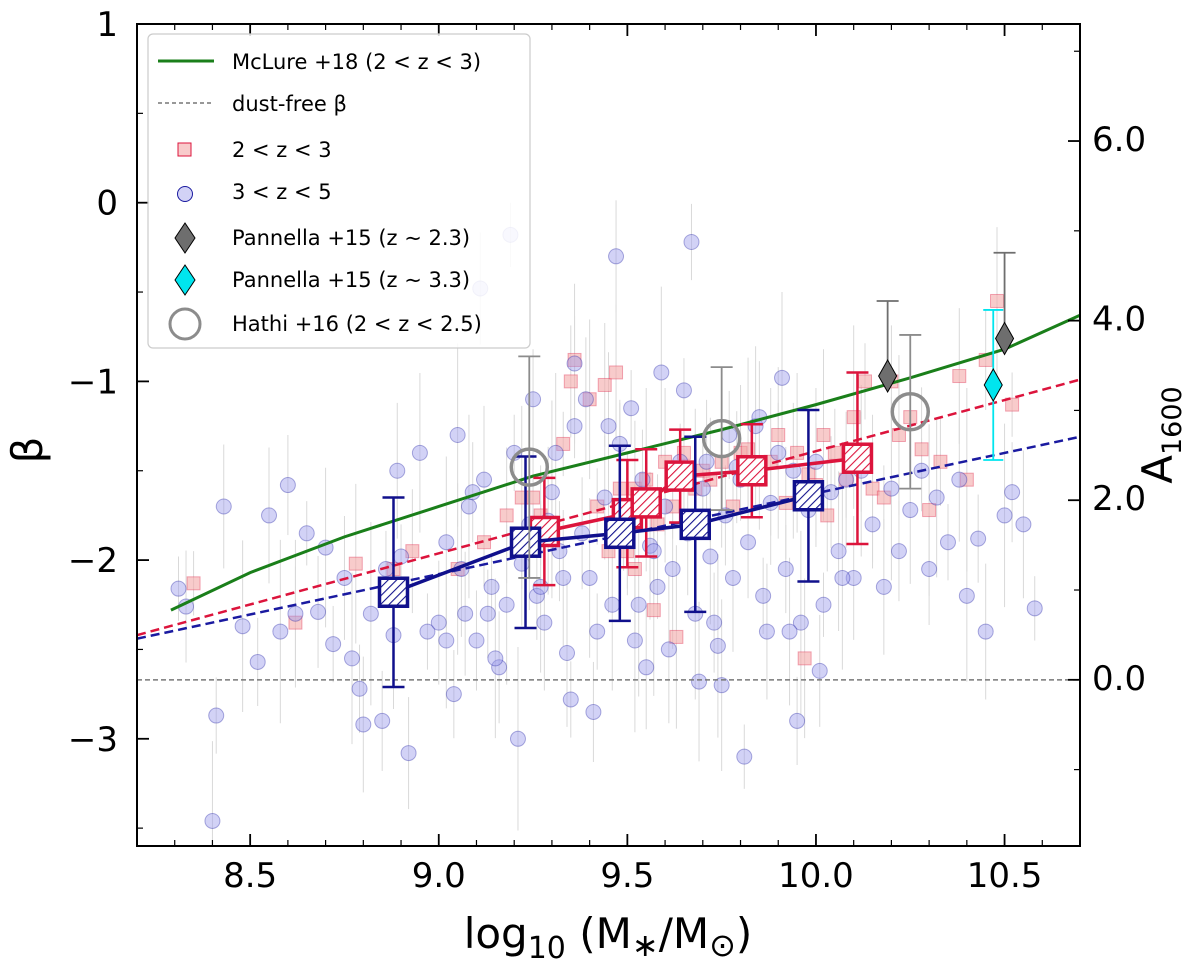  I want to click on legend-red-swatch, so click(184, 149).